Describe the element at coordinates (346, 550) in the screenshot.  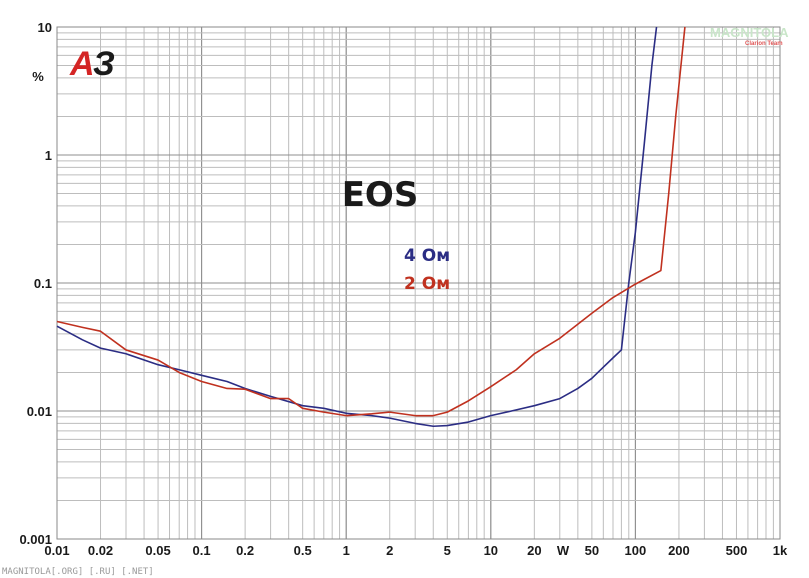
I see `x-tick-label: 1` at that location.